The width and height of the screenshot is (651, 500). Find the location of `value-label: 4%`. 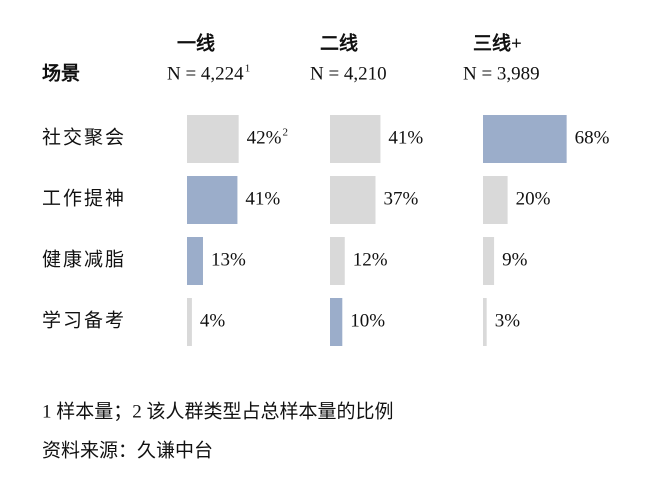

value-label: 4% is located at coordinates (213, 320).